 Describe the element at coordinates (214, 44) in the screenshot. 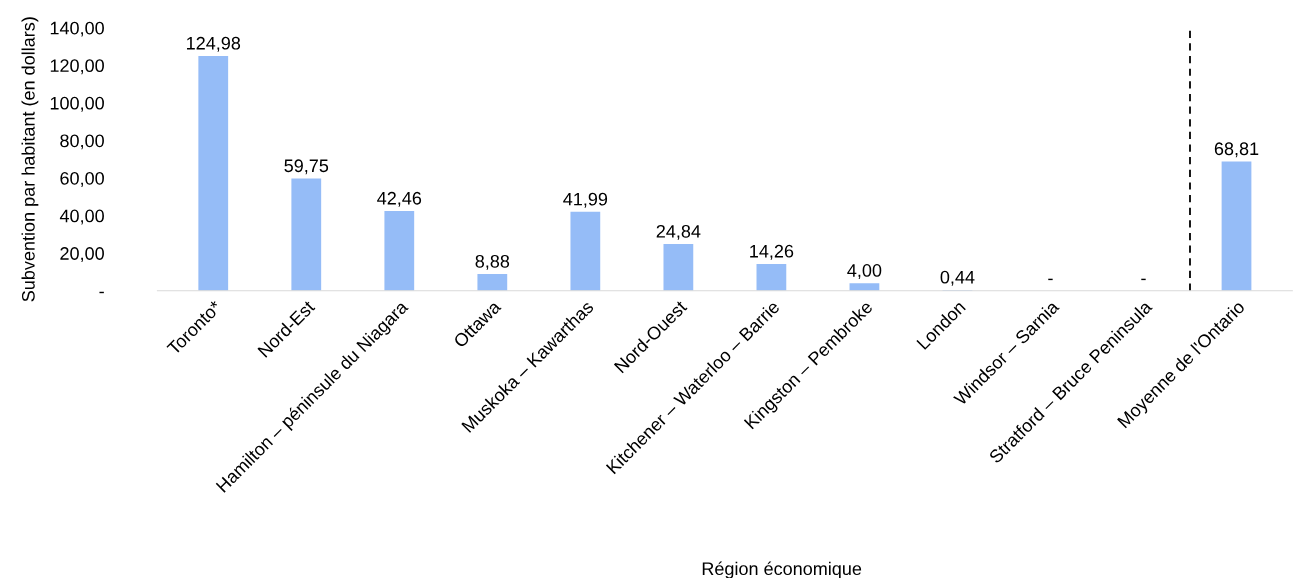

I see `data-label: 124,98` at that location.